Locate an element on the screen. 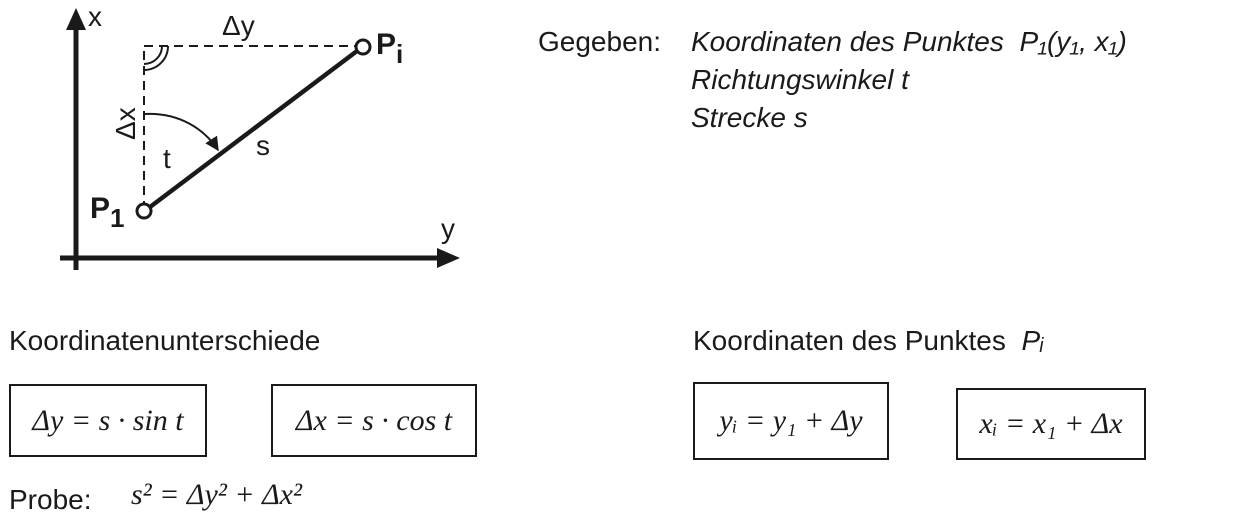  x-axis-arrow-icon is located at coordinates (76, 19).